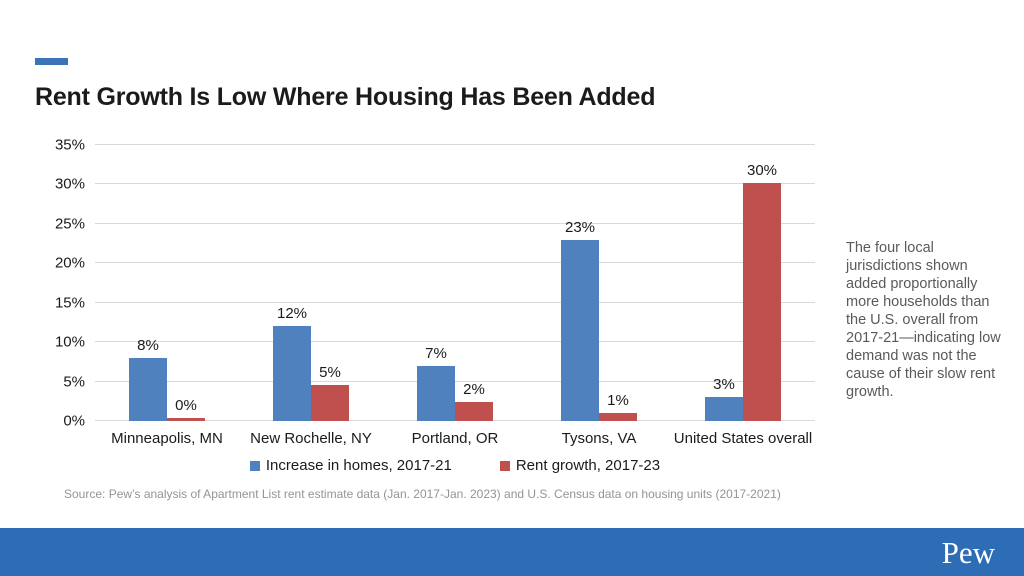  I want to click on bar-value-label: 30%, so click(762, 170).